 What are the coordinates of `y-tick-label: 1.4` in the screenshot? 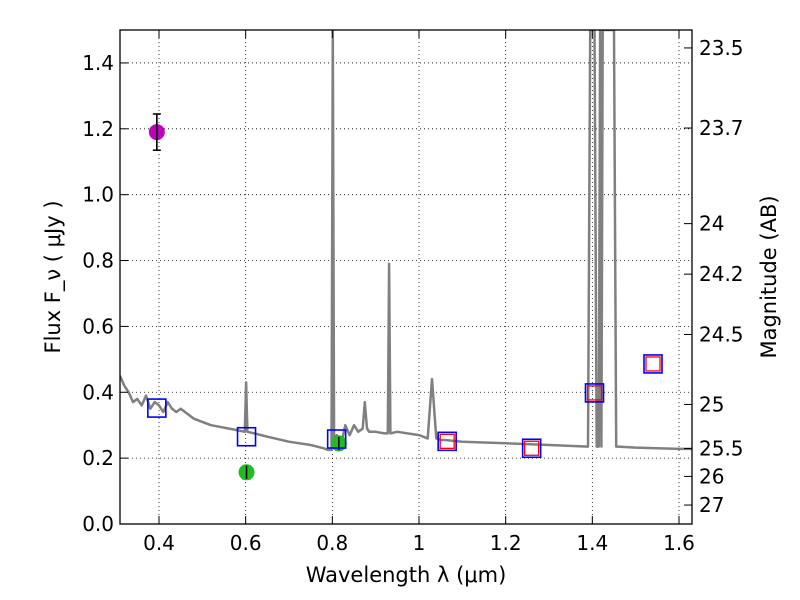 It's located at (98, 63).